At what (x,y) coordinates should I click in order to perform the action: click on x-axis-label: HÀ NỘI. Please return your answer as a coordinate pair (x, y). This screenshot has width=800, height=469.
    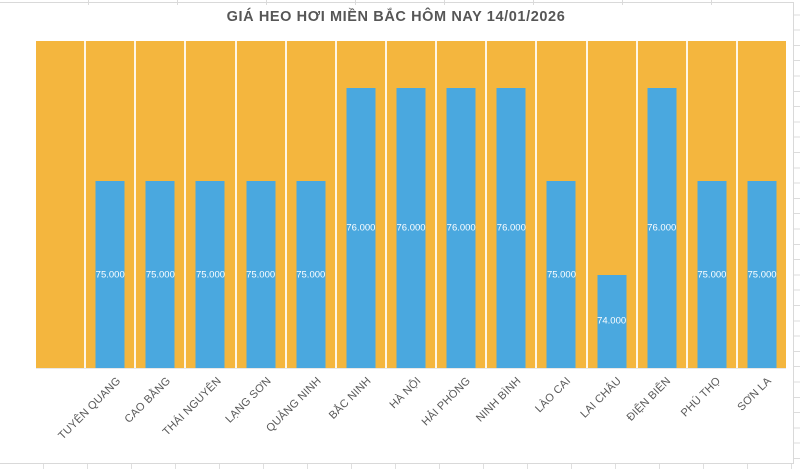
    Looking at the image, I should click on (405, 393).